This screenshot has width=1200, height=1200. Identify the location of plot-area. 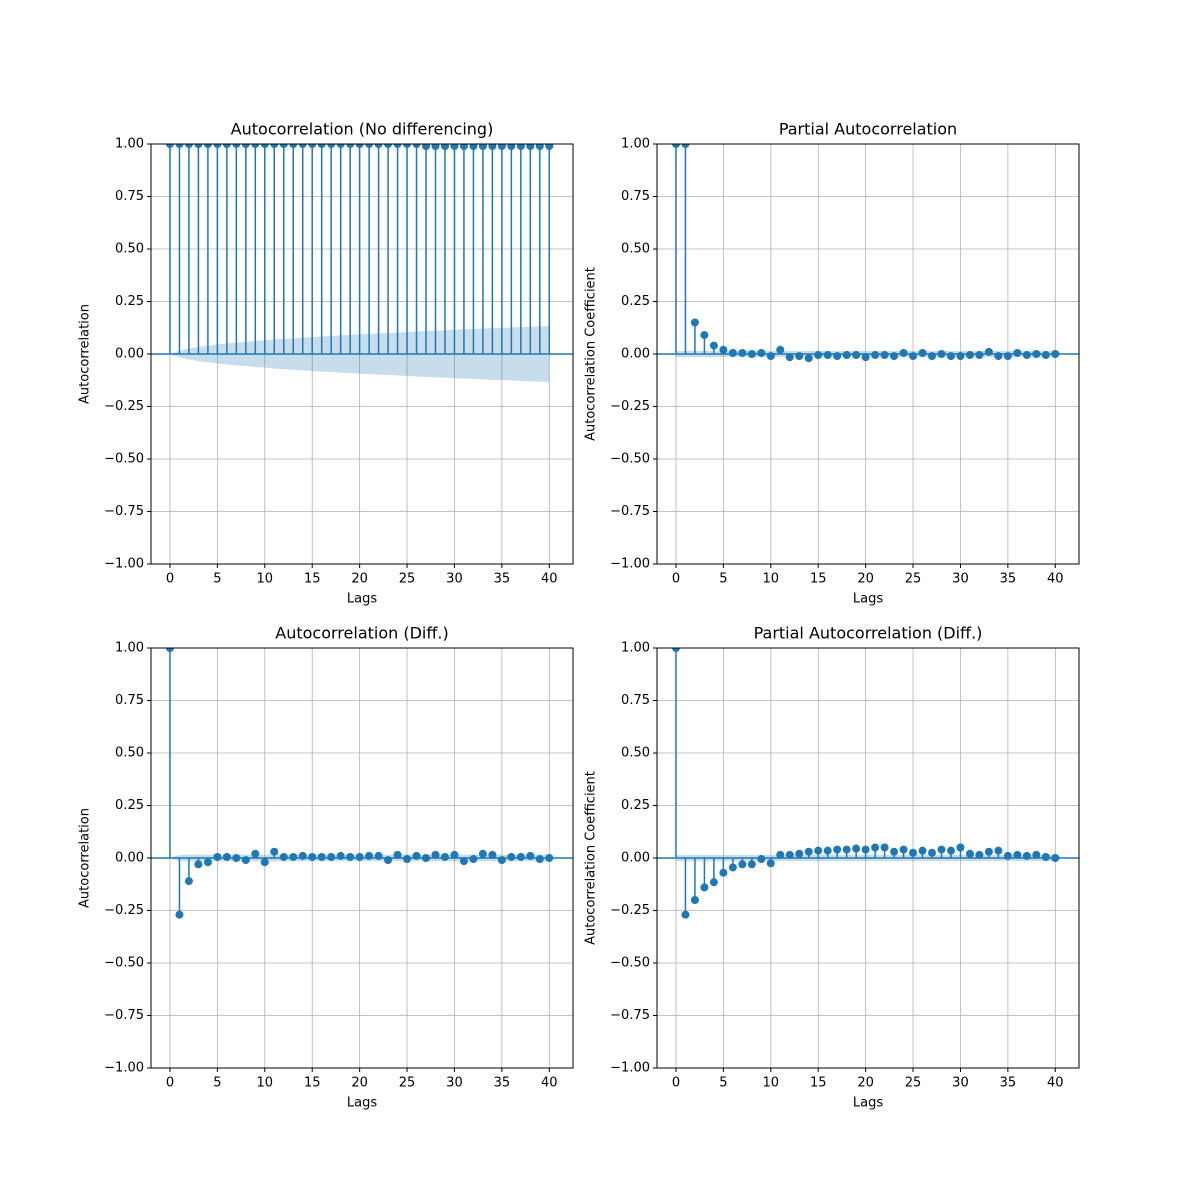
(868, 253).